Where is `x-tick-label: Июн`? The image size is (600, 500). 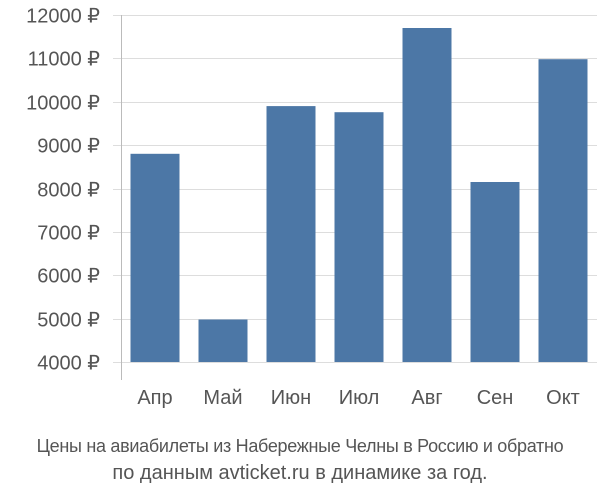
x-tick-label: Июн is located at coordinates (291, 398).